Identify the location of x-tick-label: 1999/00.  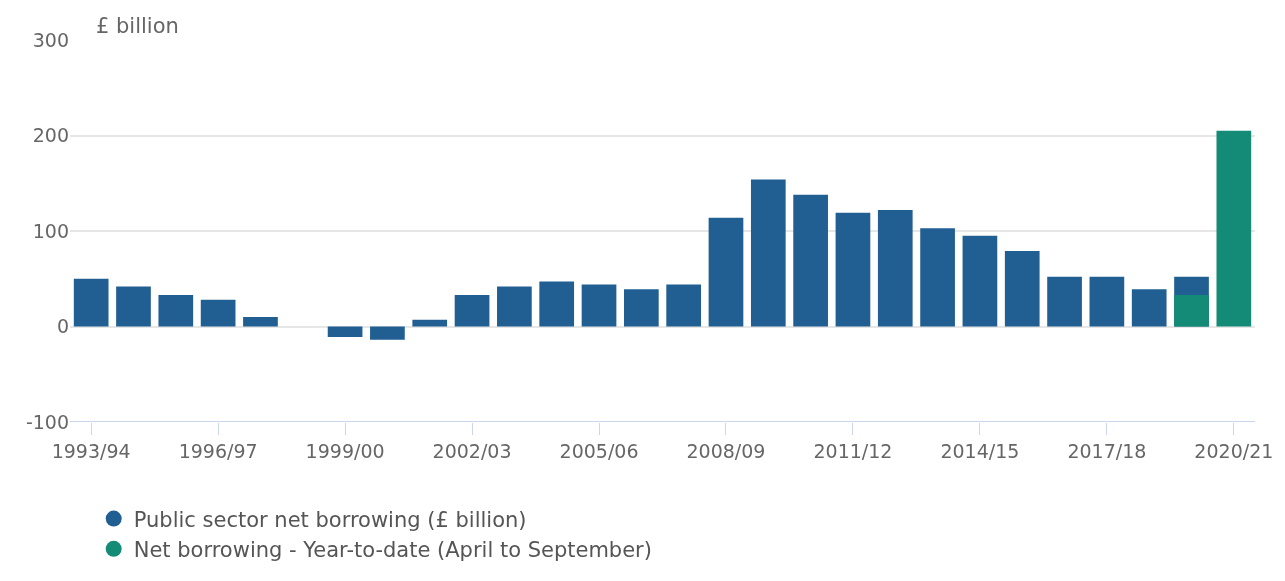
(345, 450).